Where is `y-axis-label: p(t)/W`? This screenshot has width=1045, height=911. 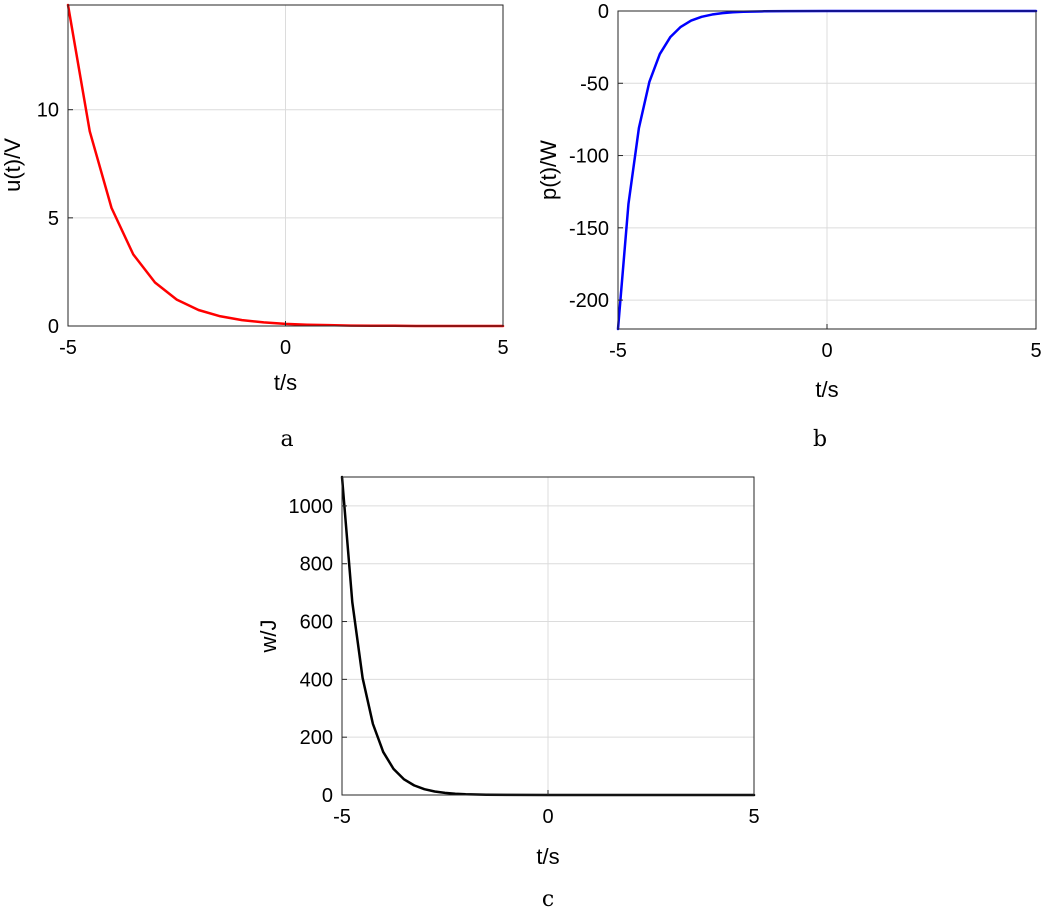 y-axis-label: p(t)/W is located at coordinates (548, 170).